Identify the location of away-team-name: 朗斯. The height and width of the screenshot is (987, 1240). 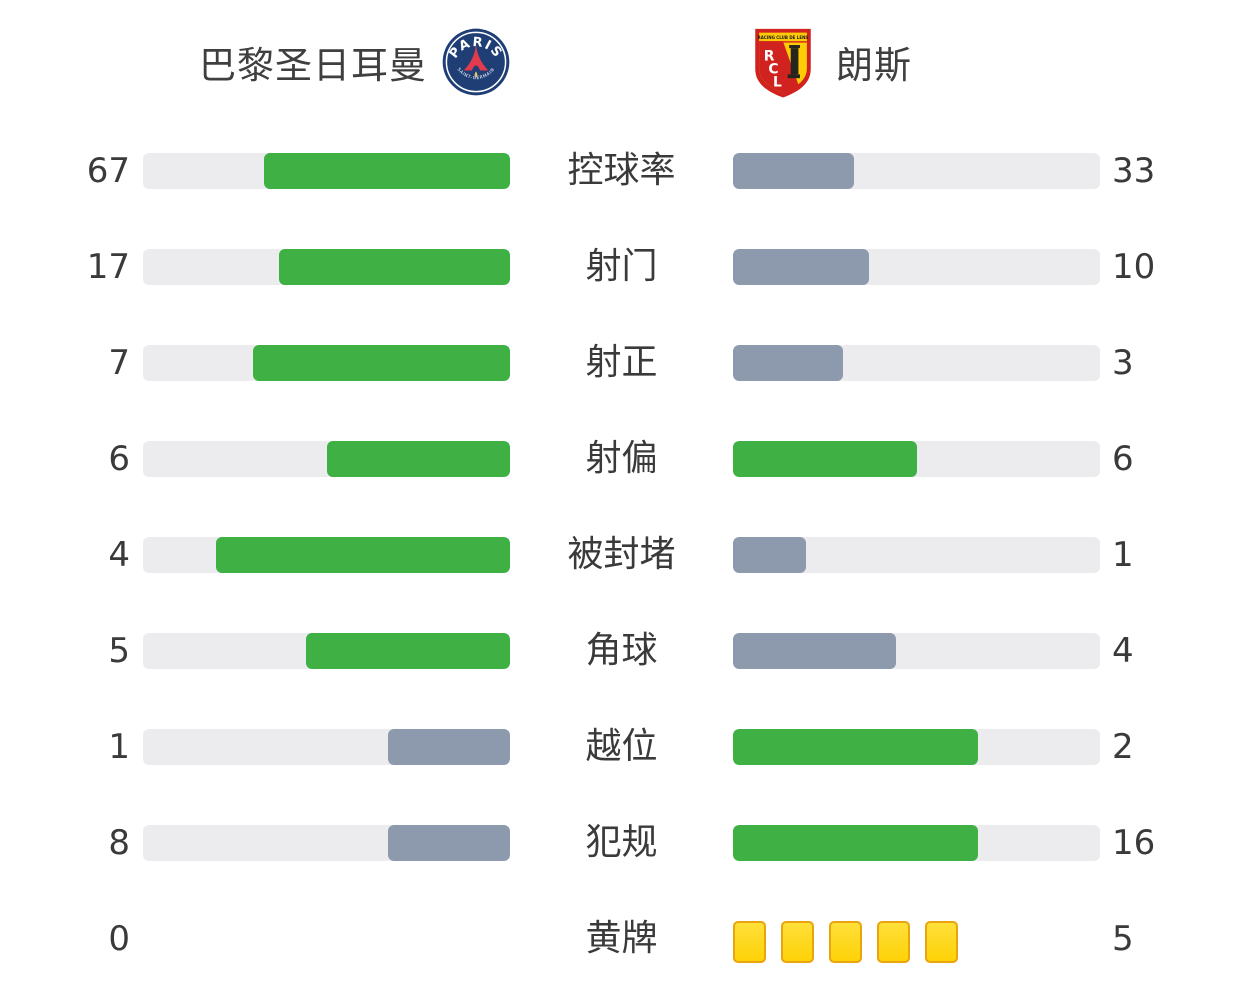
(874, 65).